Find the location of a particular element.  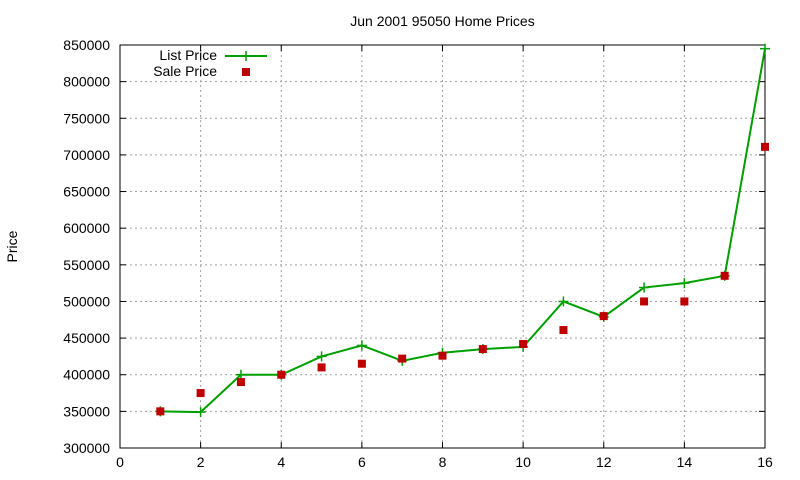

y-tick-label: 550000 is located at coordinates (86, 265).